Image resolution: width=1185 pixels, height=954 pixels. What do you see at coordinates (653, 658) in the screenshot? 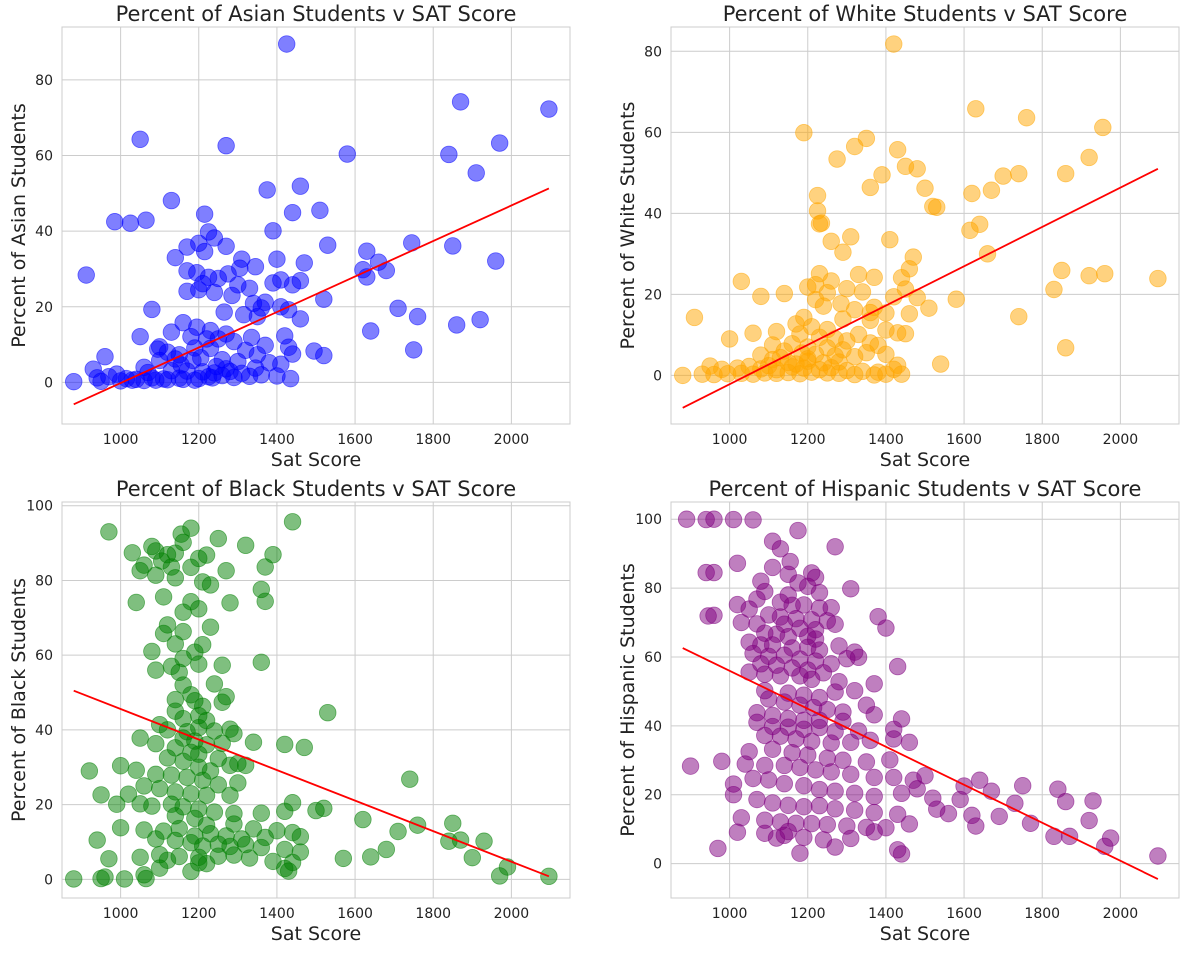
I see `y-tick-label: 60` at bounding box center [653, 658].